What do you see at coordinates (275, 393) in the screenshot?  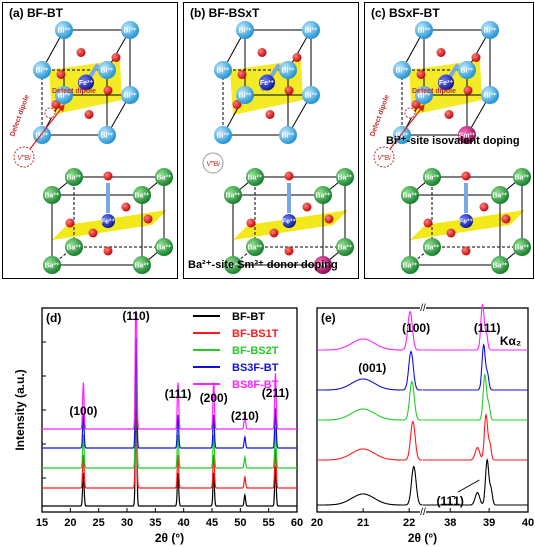 I see `peak-label: (211)` at bounding box center [275, 393].